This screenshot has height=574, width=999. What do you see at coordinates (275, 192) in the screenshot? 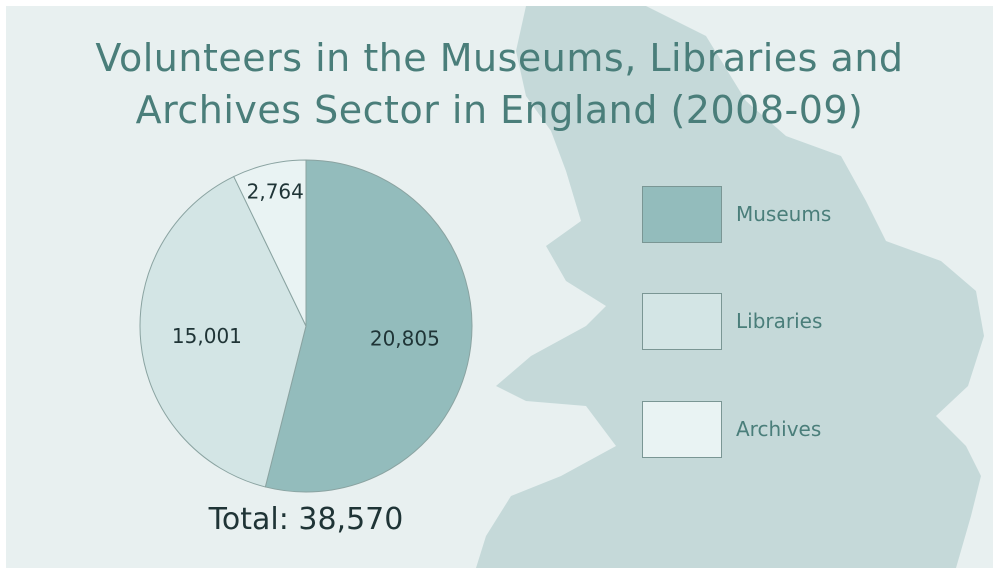
I see `pie-label-archives: 2,764` at bounding box center [275, 192].